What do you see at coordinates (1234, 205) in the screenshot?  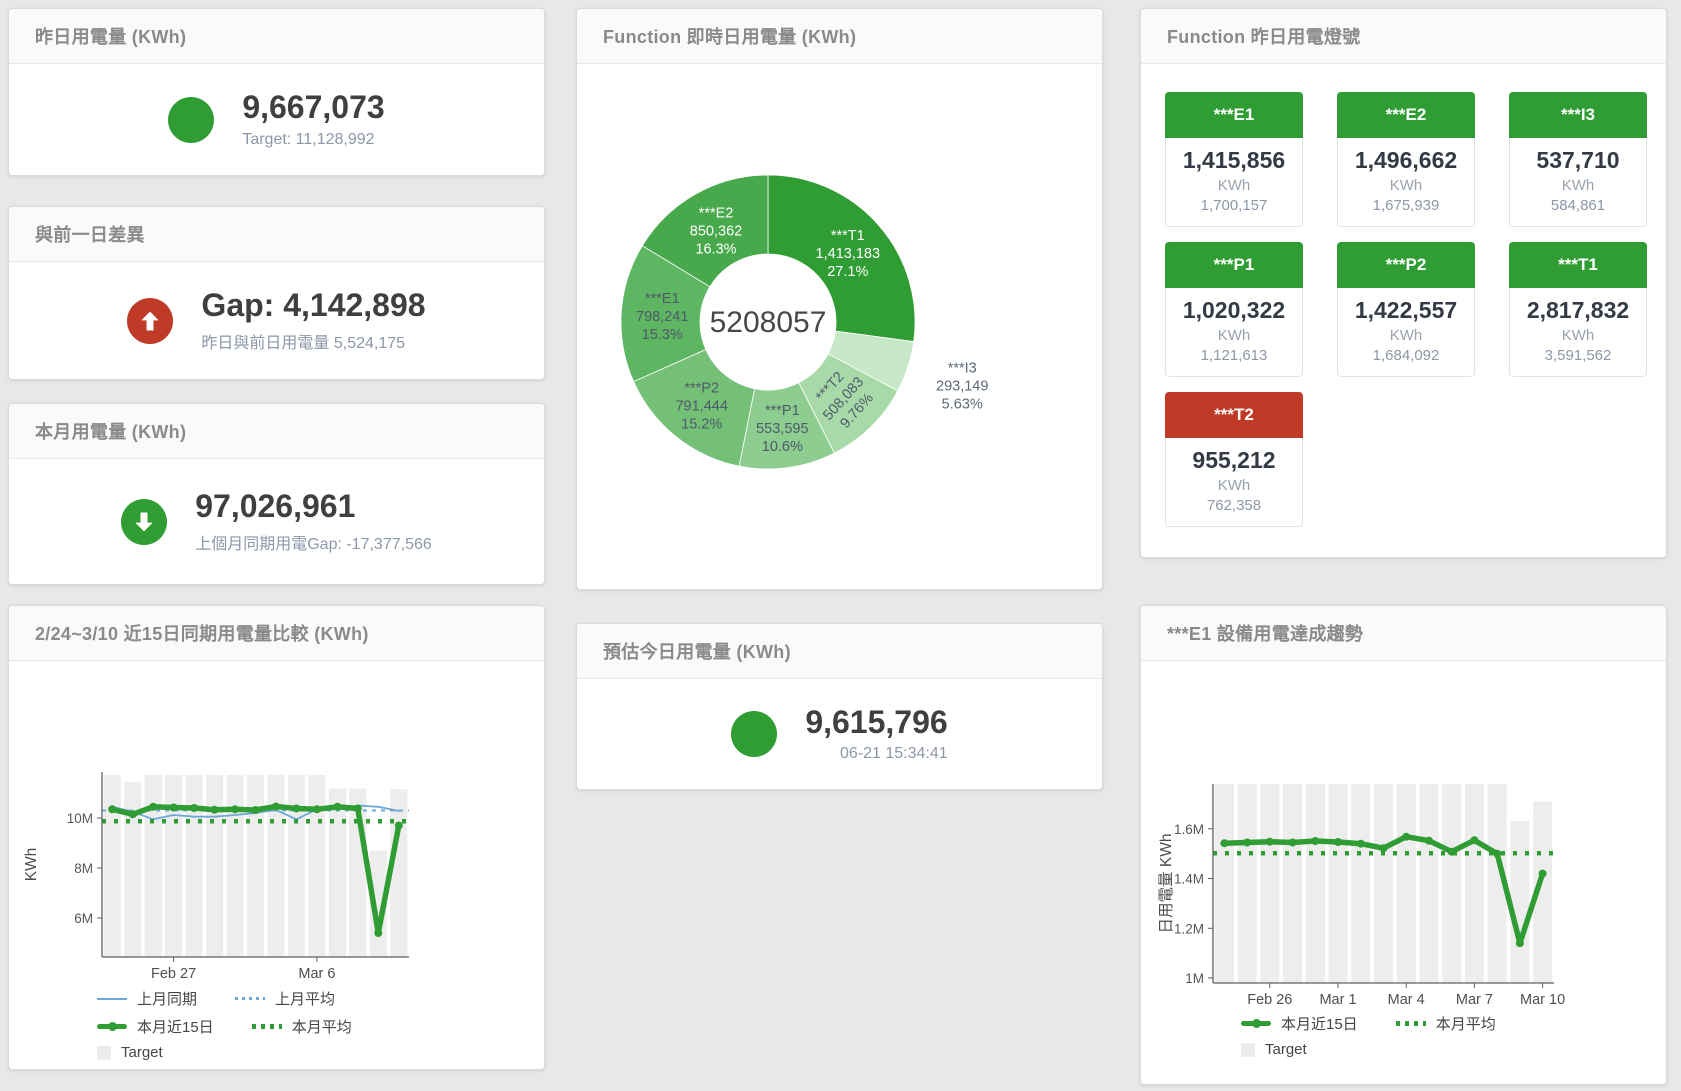 I see `tile-target: 1,700,157` at bounding box center [1234, 205].